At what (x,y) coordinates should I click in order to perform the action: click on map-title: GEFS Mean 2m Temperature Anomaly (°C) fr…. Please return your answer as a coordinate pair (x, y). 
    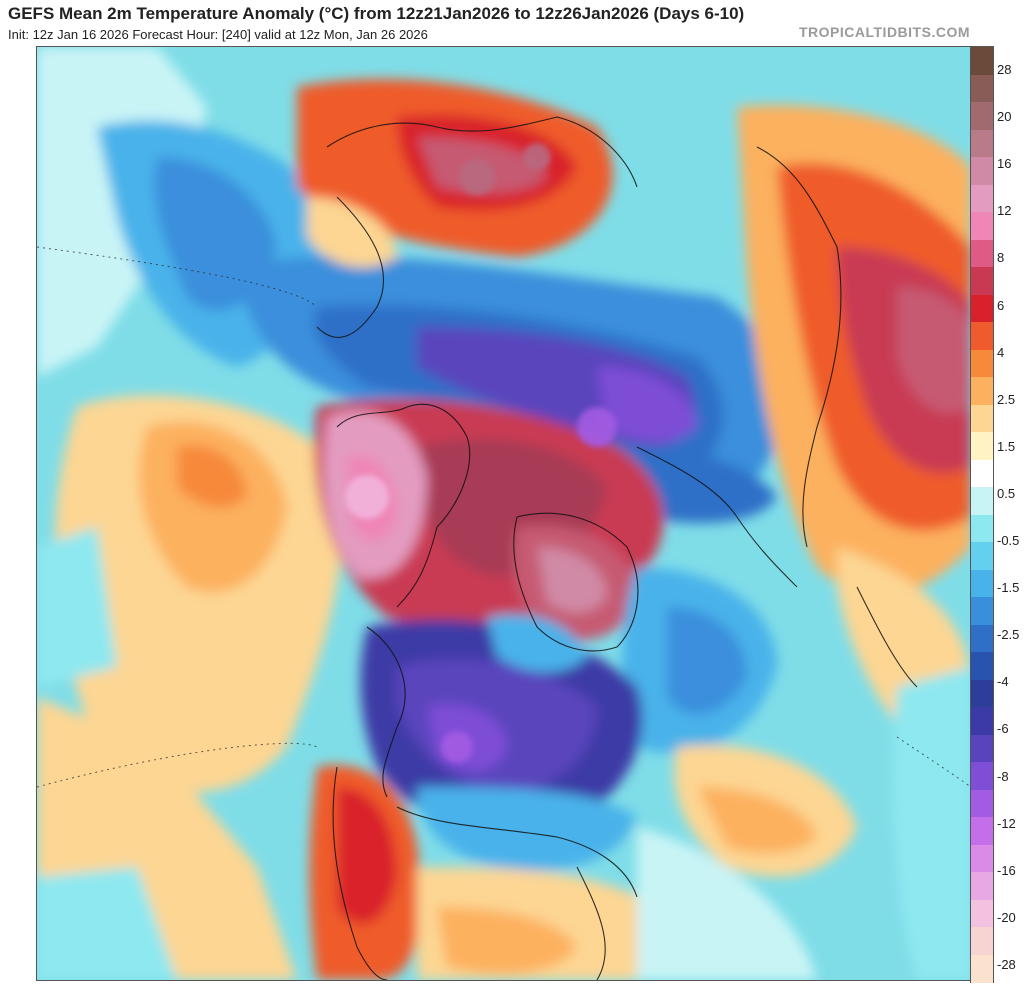
    Looking at the image, I should click on (376, 13).